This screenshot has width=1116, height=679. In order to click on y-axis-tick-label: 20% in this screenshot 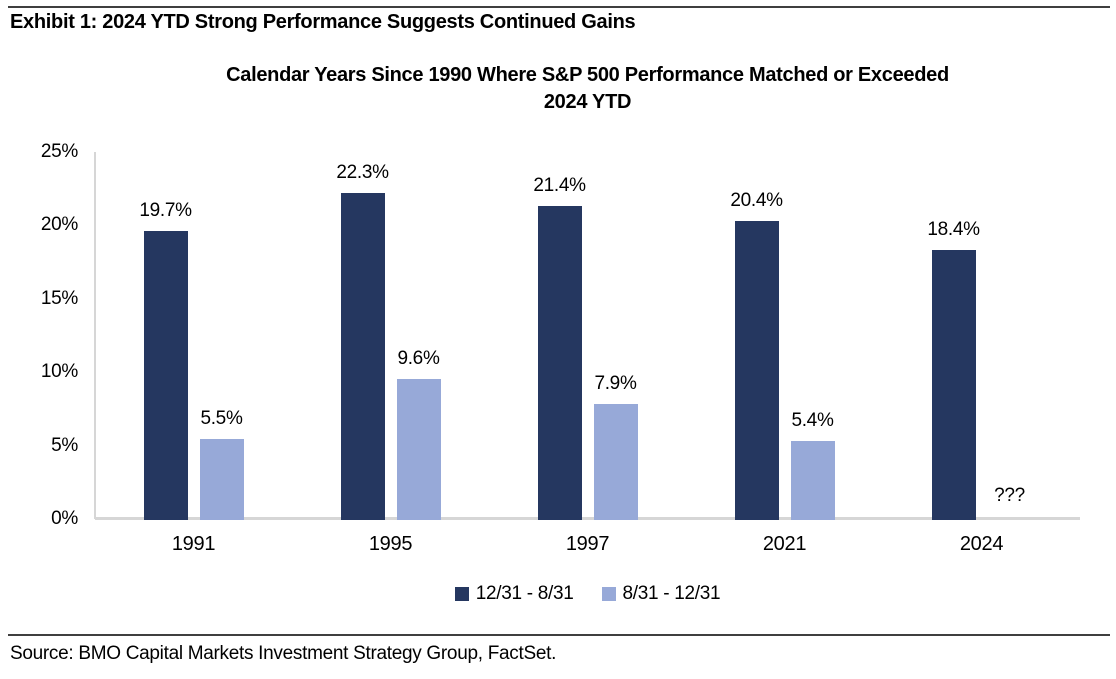, I will do `click(59, 225)`.